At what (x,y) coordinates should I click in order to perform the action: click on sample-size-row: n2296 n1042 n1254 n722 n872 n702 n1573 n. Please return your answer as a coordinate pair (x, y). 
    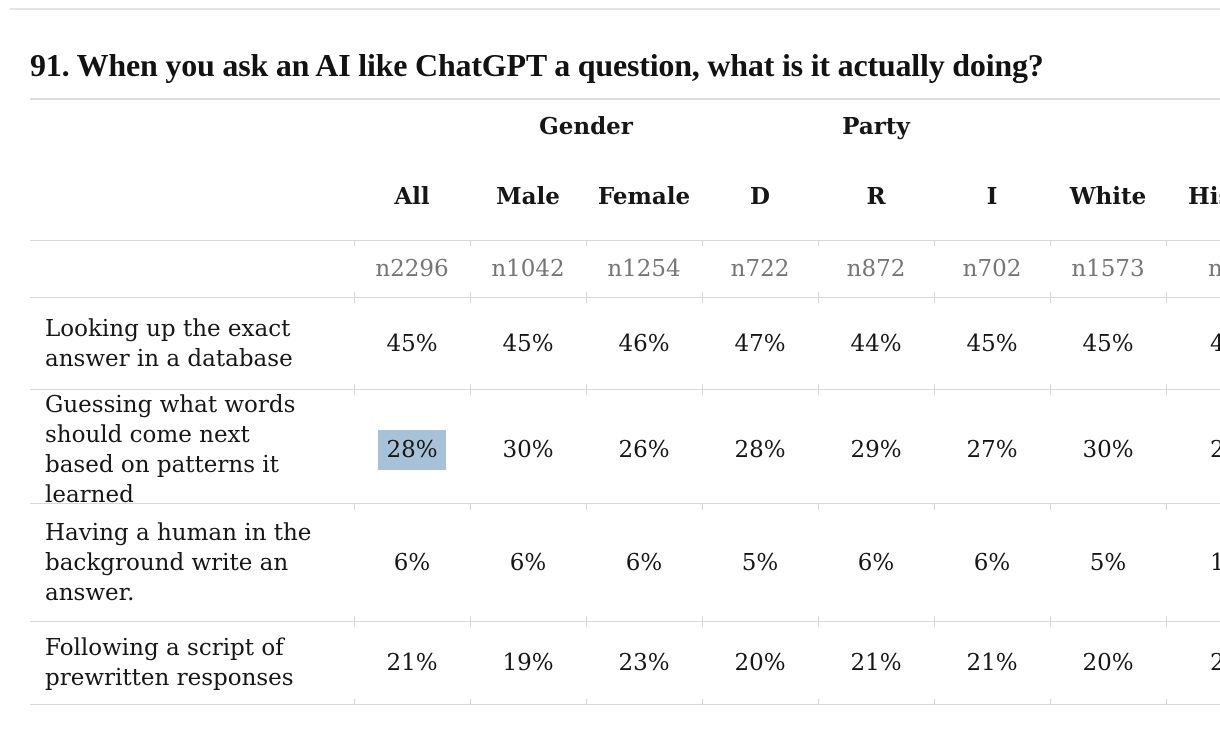
    Looking at the image, I should click on (625, 269).